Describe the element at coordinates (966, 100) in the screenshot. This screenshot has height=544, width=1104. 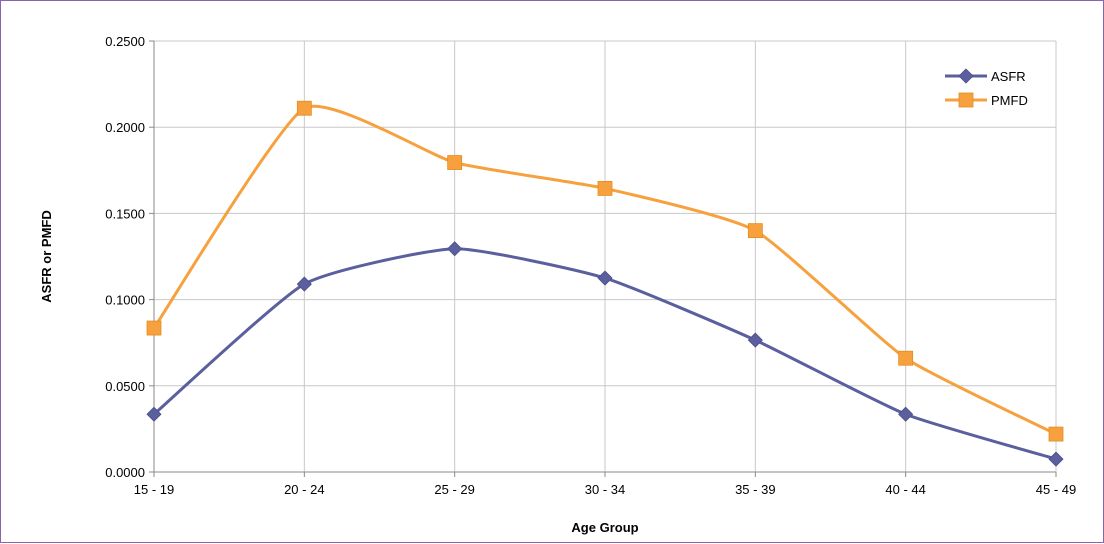
I see `legend-marker-pmfd` at that location.